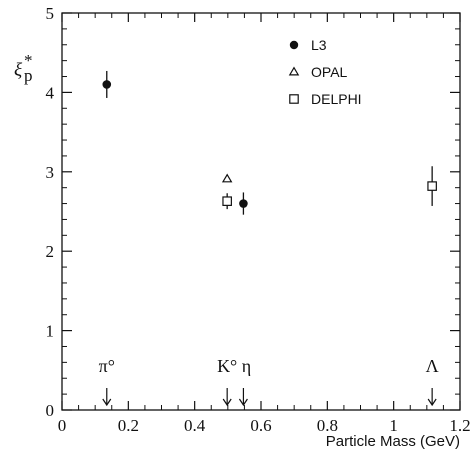 The width and height of the screenshot is (474, 463). Describe the element at coordinates (227, 402) in the screenshot. I see `arrow-K°-head` at that location.